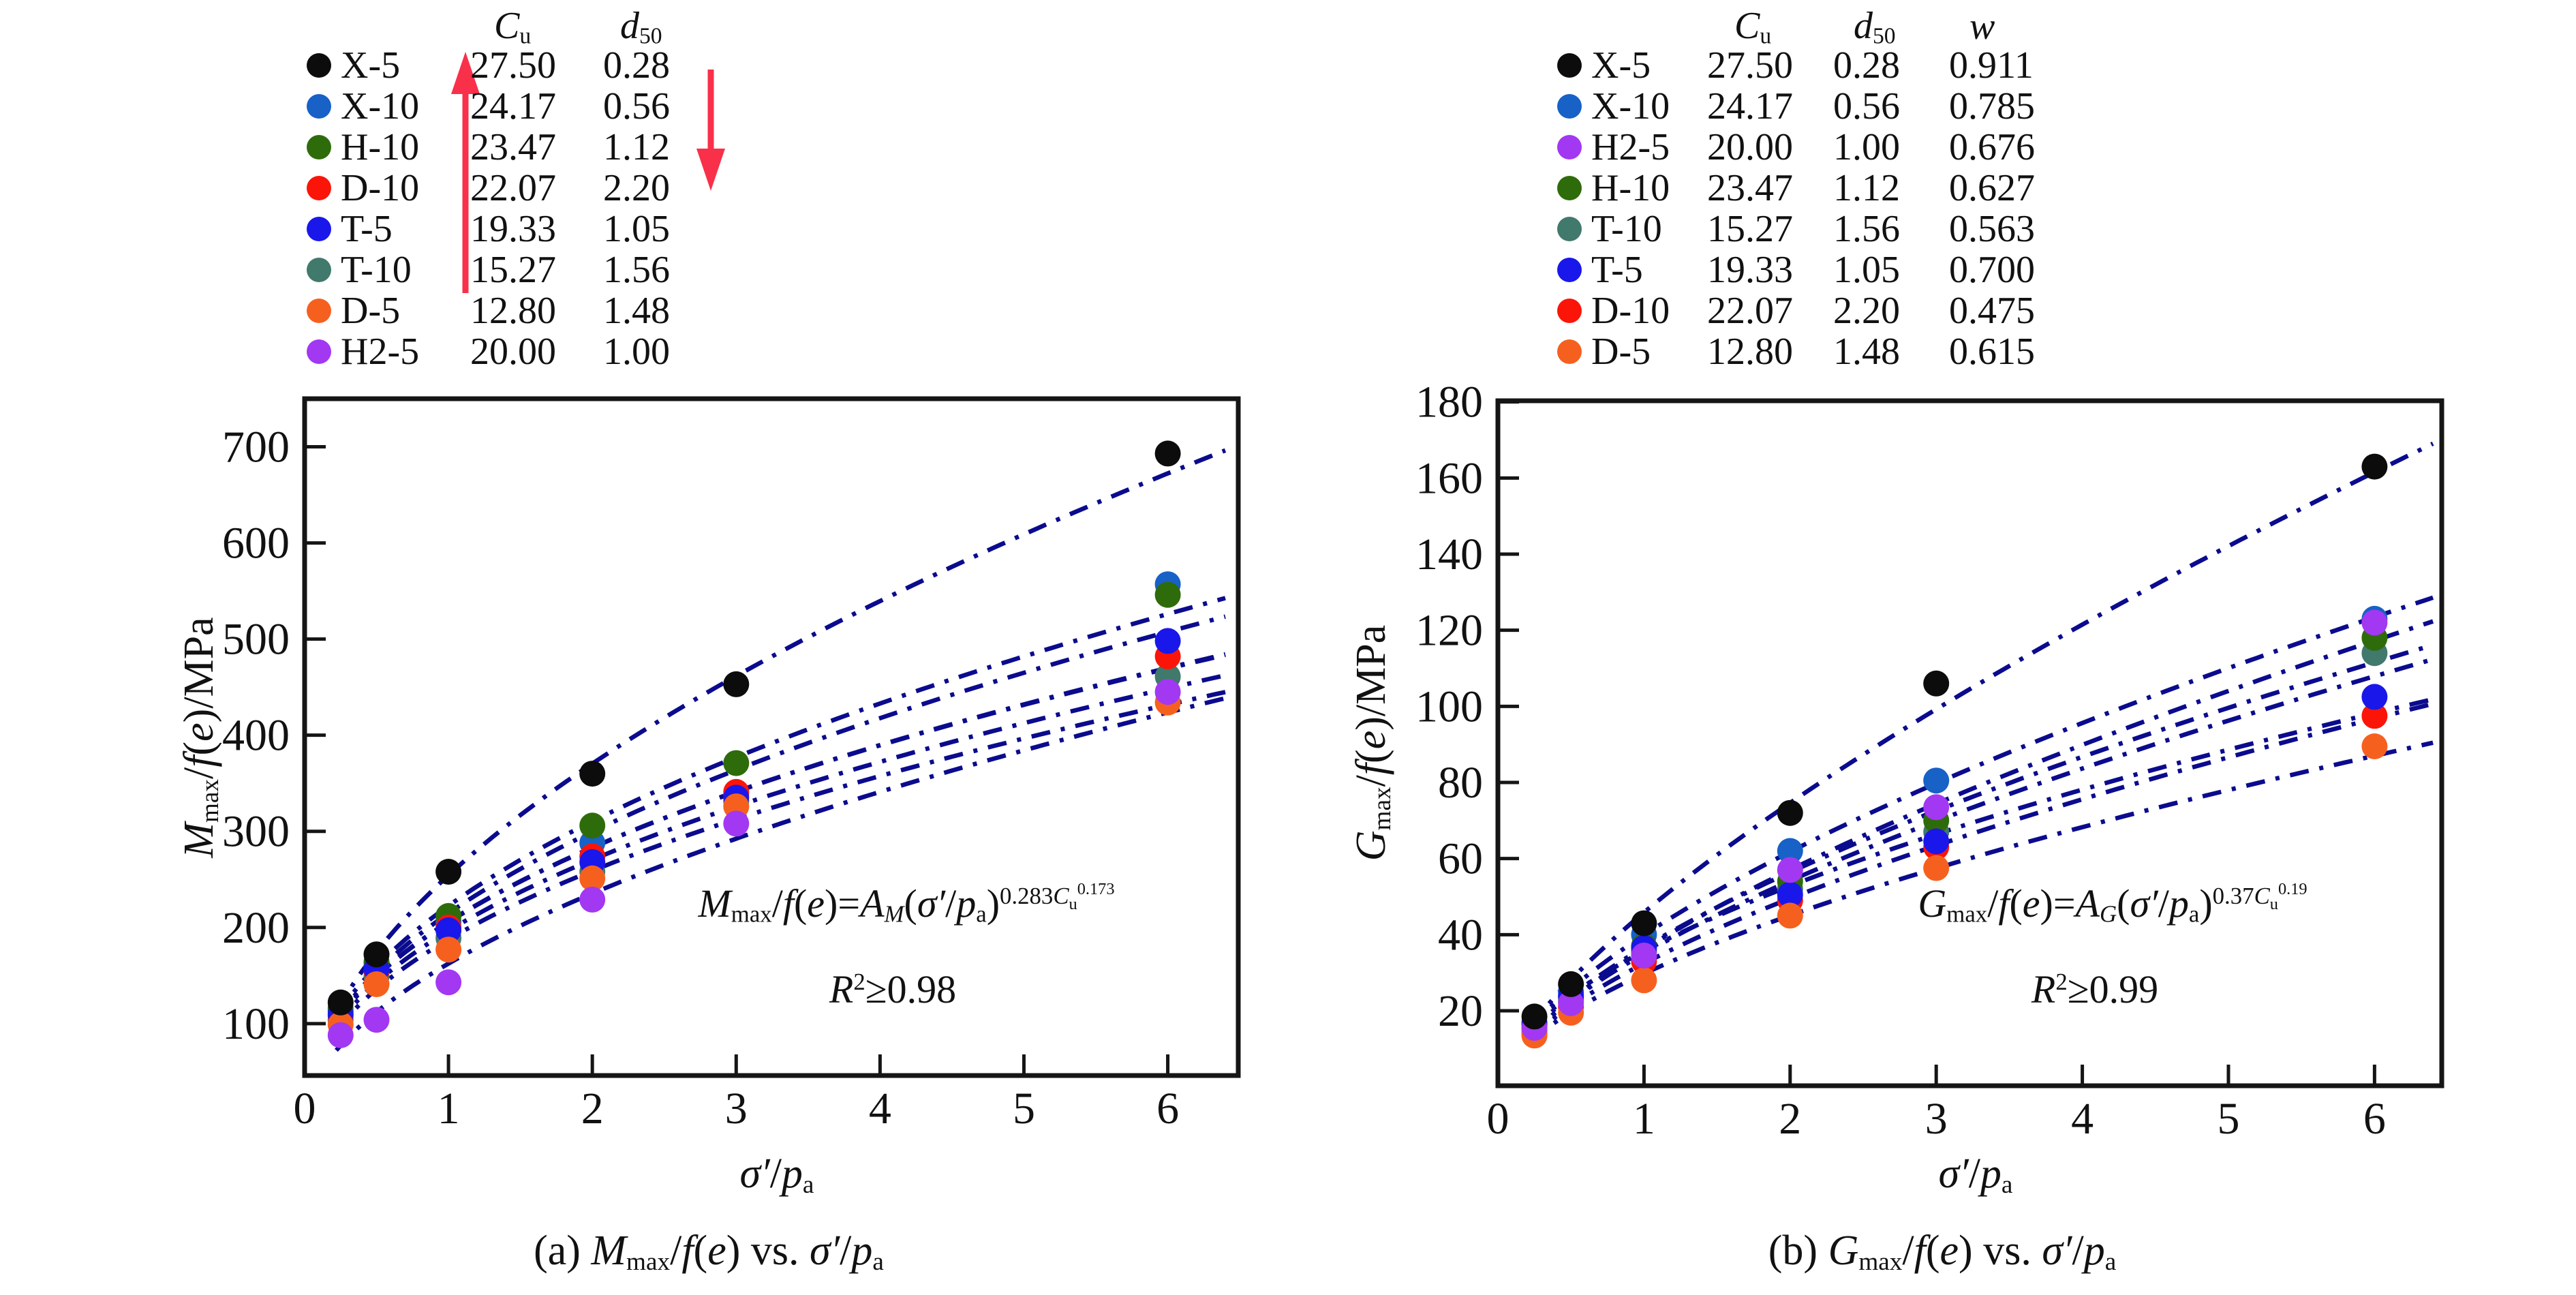  I want to click on legend-value-d50: 1.05, so click(1866, 270).